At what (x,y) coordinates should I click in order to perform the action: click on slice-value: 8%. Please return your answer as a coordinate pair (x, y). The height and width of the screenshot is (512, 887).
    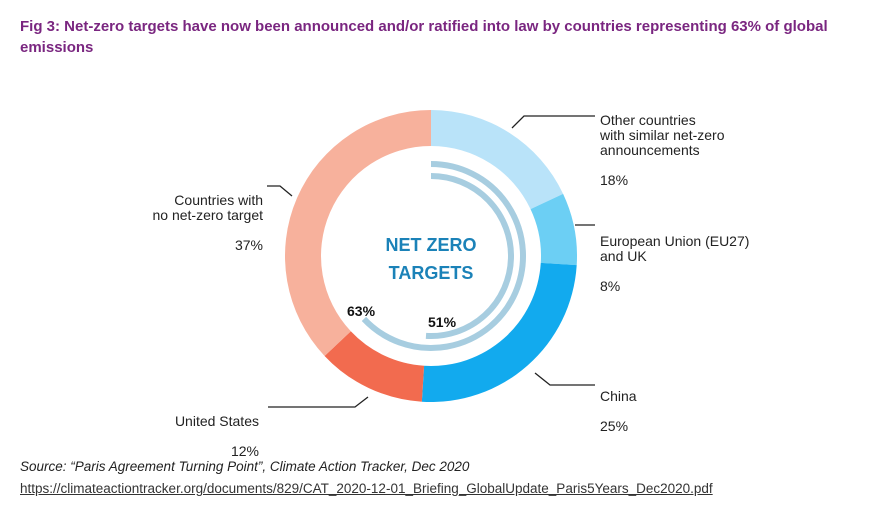
    Looking at the image, I should click on (610, 286).